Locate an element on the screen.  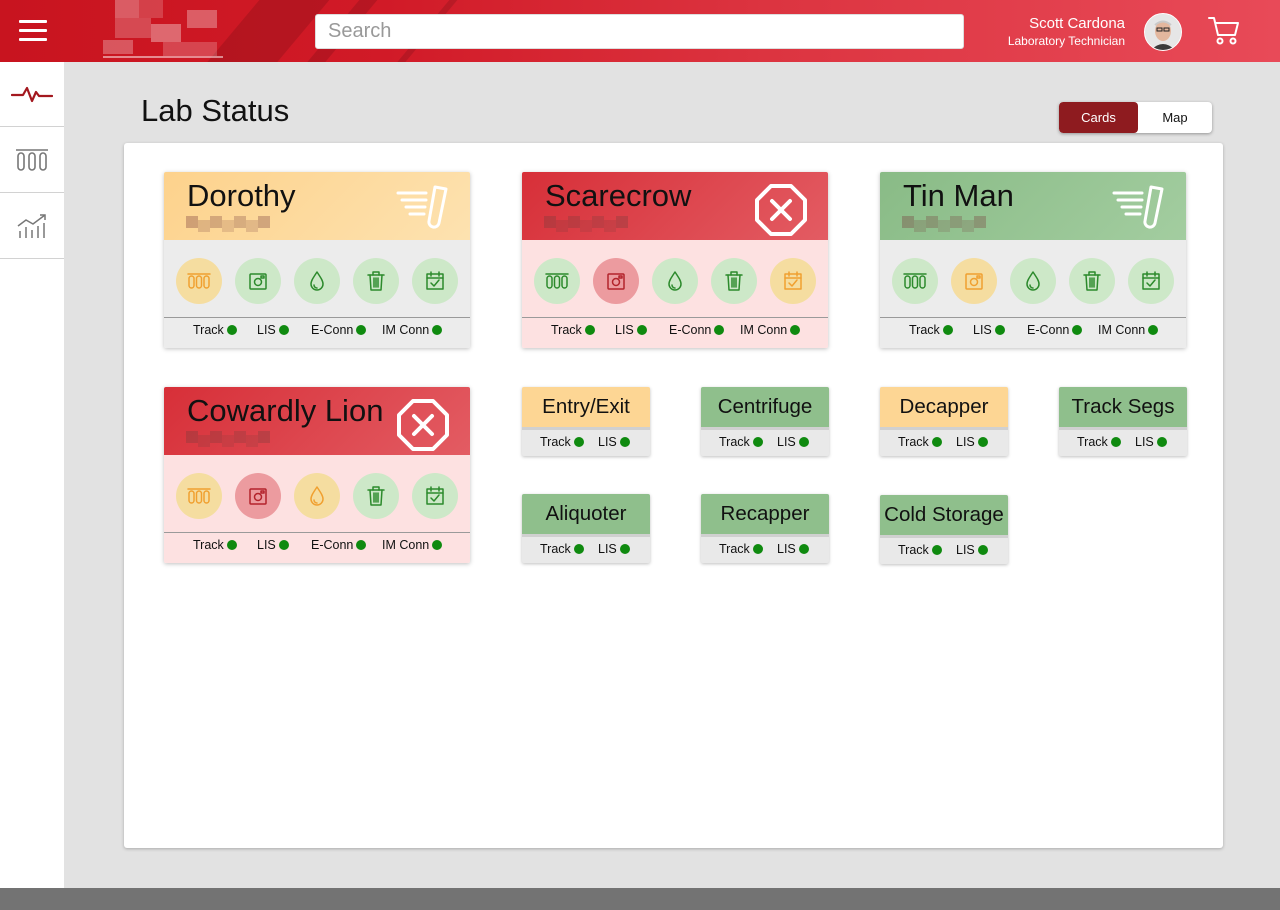
module-card: Centrifuge Track LIS is located at coordinates (765, 421).